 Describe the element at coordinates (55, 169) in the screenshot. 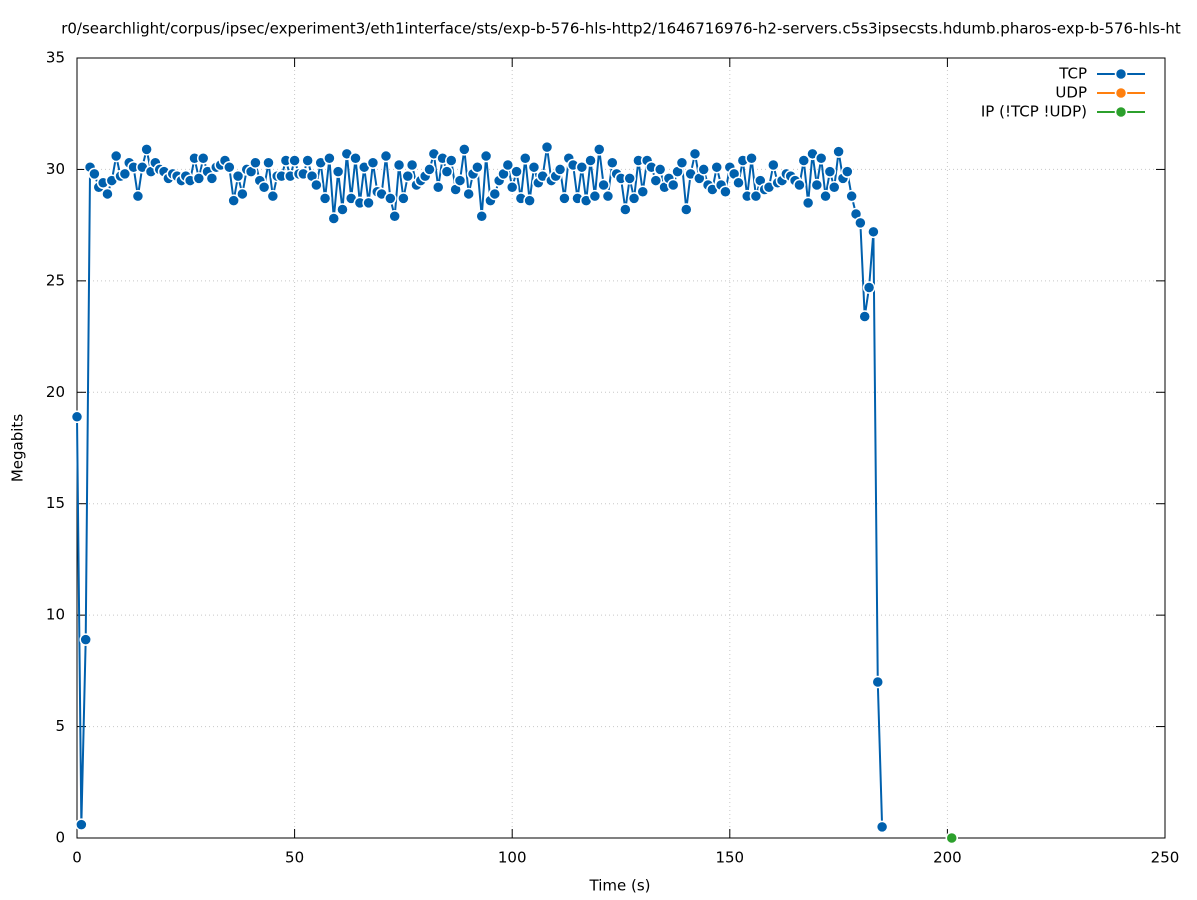

I see `y-tick-label: 30` at that location.